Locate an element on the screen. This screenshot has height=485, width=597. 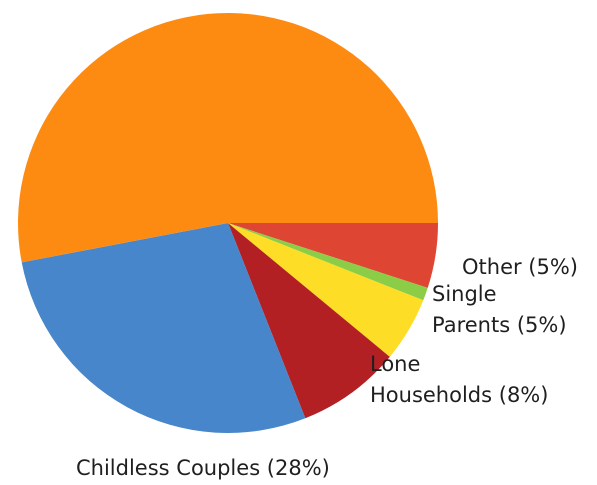
slice-single-parents is located at coordinates (326, 290).